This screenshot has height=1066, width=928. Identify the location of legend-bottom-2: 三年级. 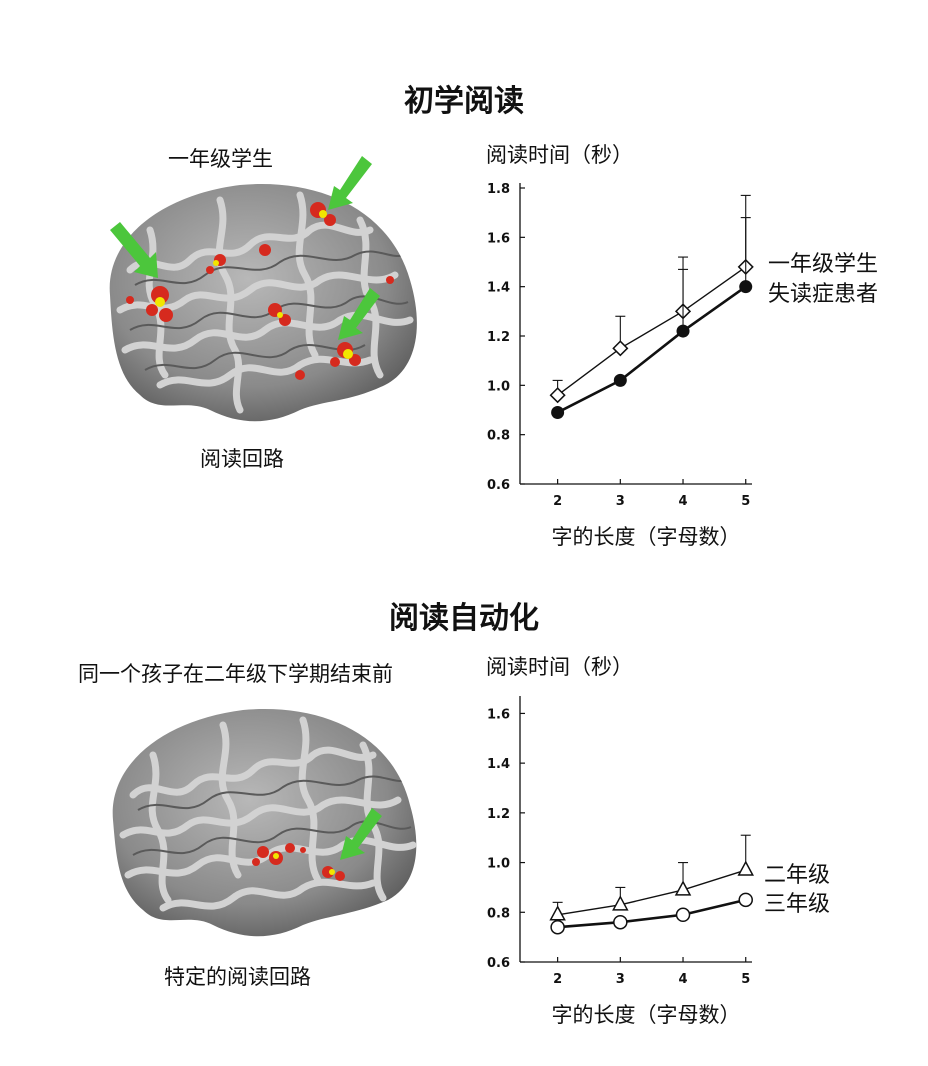
(797, 904).